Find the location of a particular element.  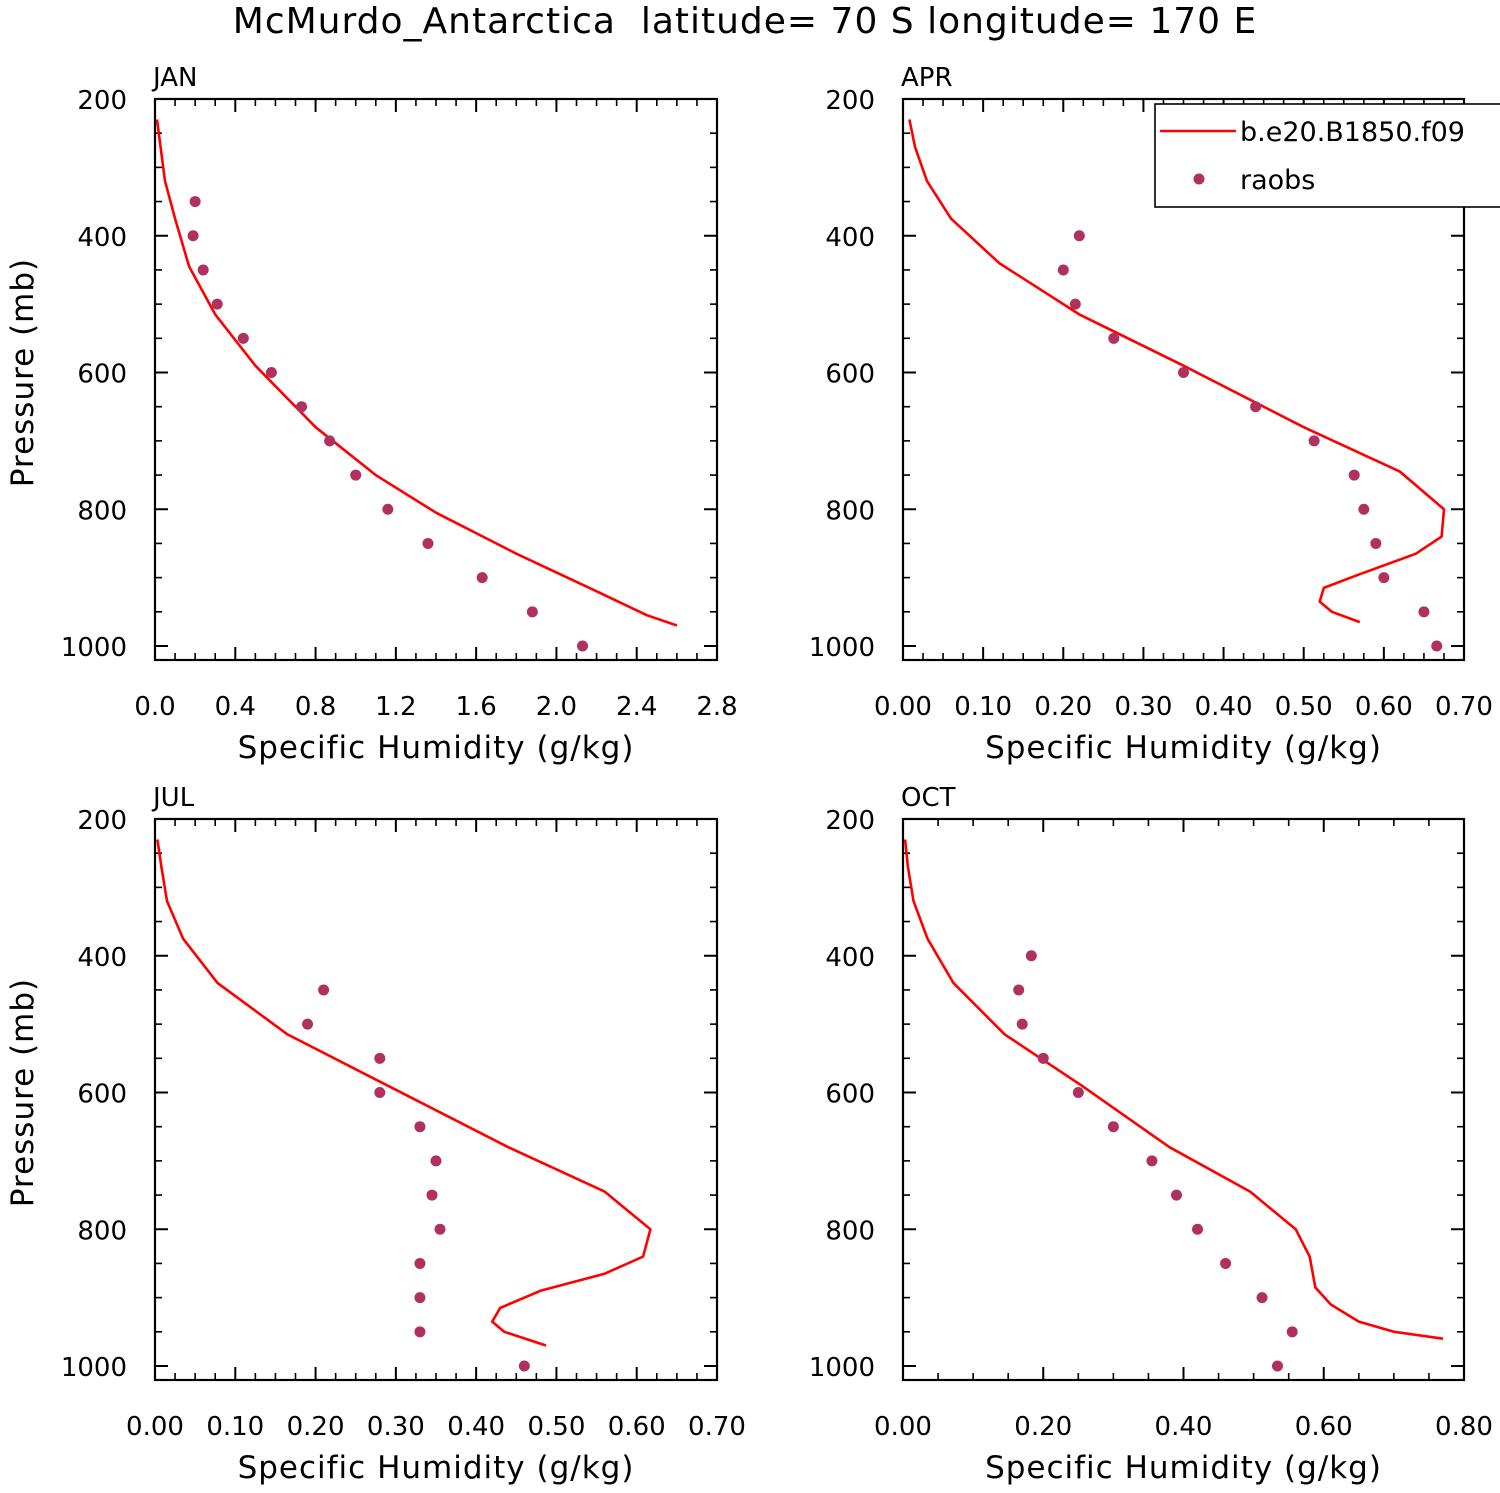

legend-obs-label: raobs is located at coordinates (1277, 180).